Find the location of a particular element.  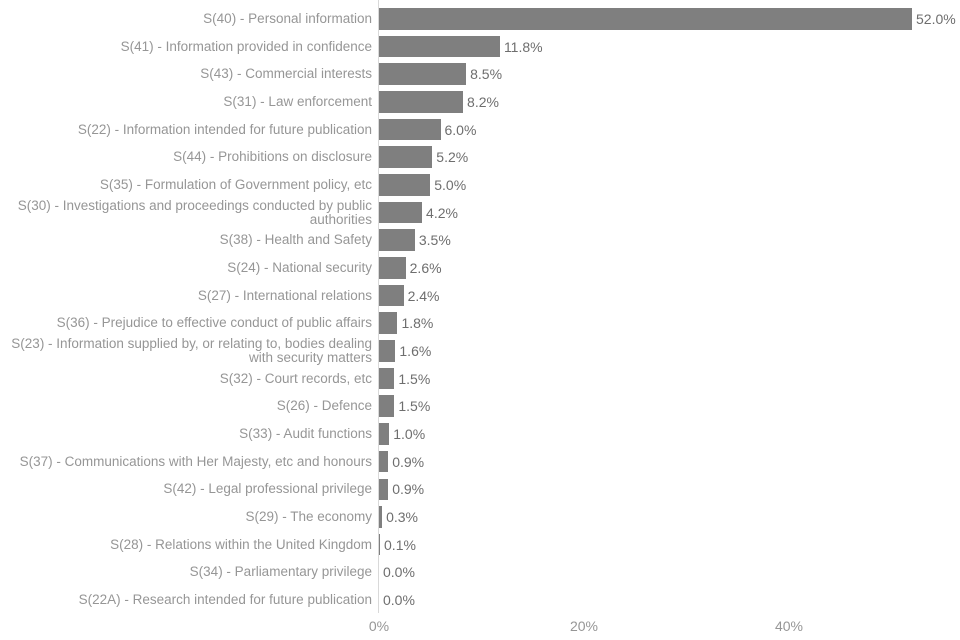

bar-row: S(32) - Court records, etc 1.5% is located at coordinates (480, 379).